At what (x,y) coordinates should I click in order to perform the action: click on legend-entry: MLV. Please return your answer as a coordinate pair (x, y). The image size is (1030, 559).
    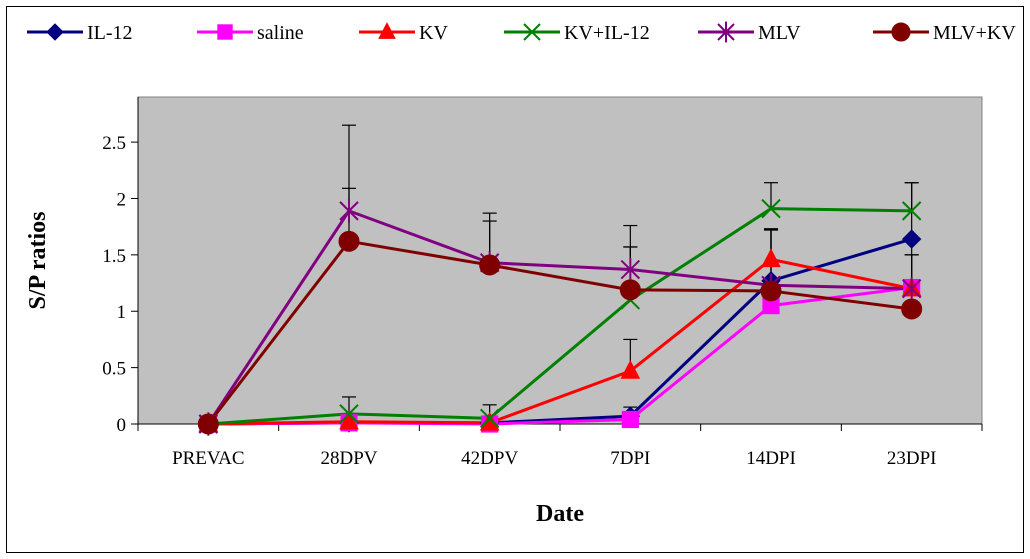
    Looking at the image, I should click on (749, 32).